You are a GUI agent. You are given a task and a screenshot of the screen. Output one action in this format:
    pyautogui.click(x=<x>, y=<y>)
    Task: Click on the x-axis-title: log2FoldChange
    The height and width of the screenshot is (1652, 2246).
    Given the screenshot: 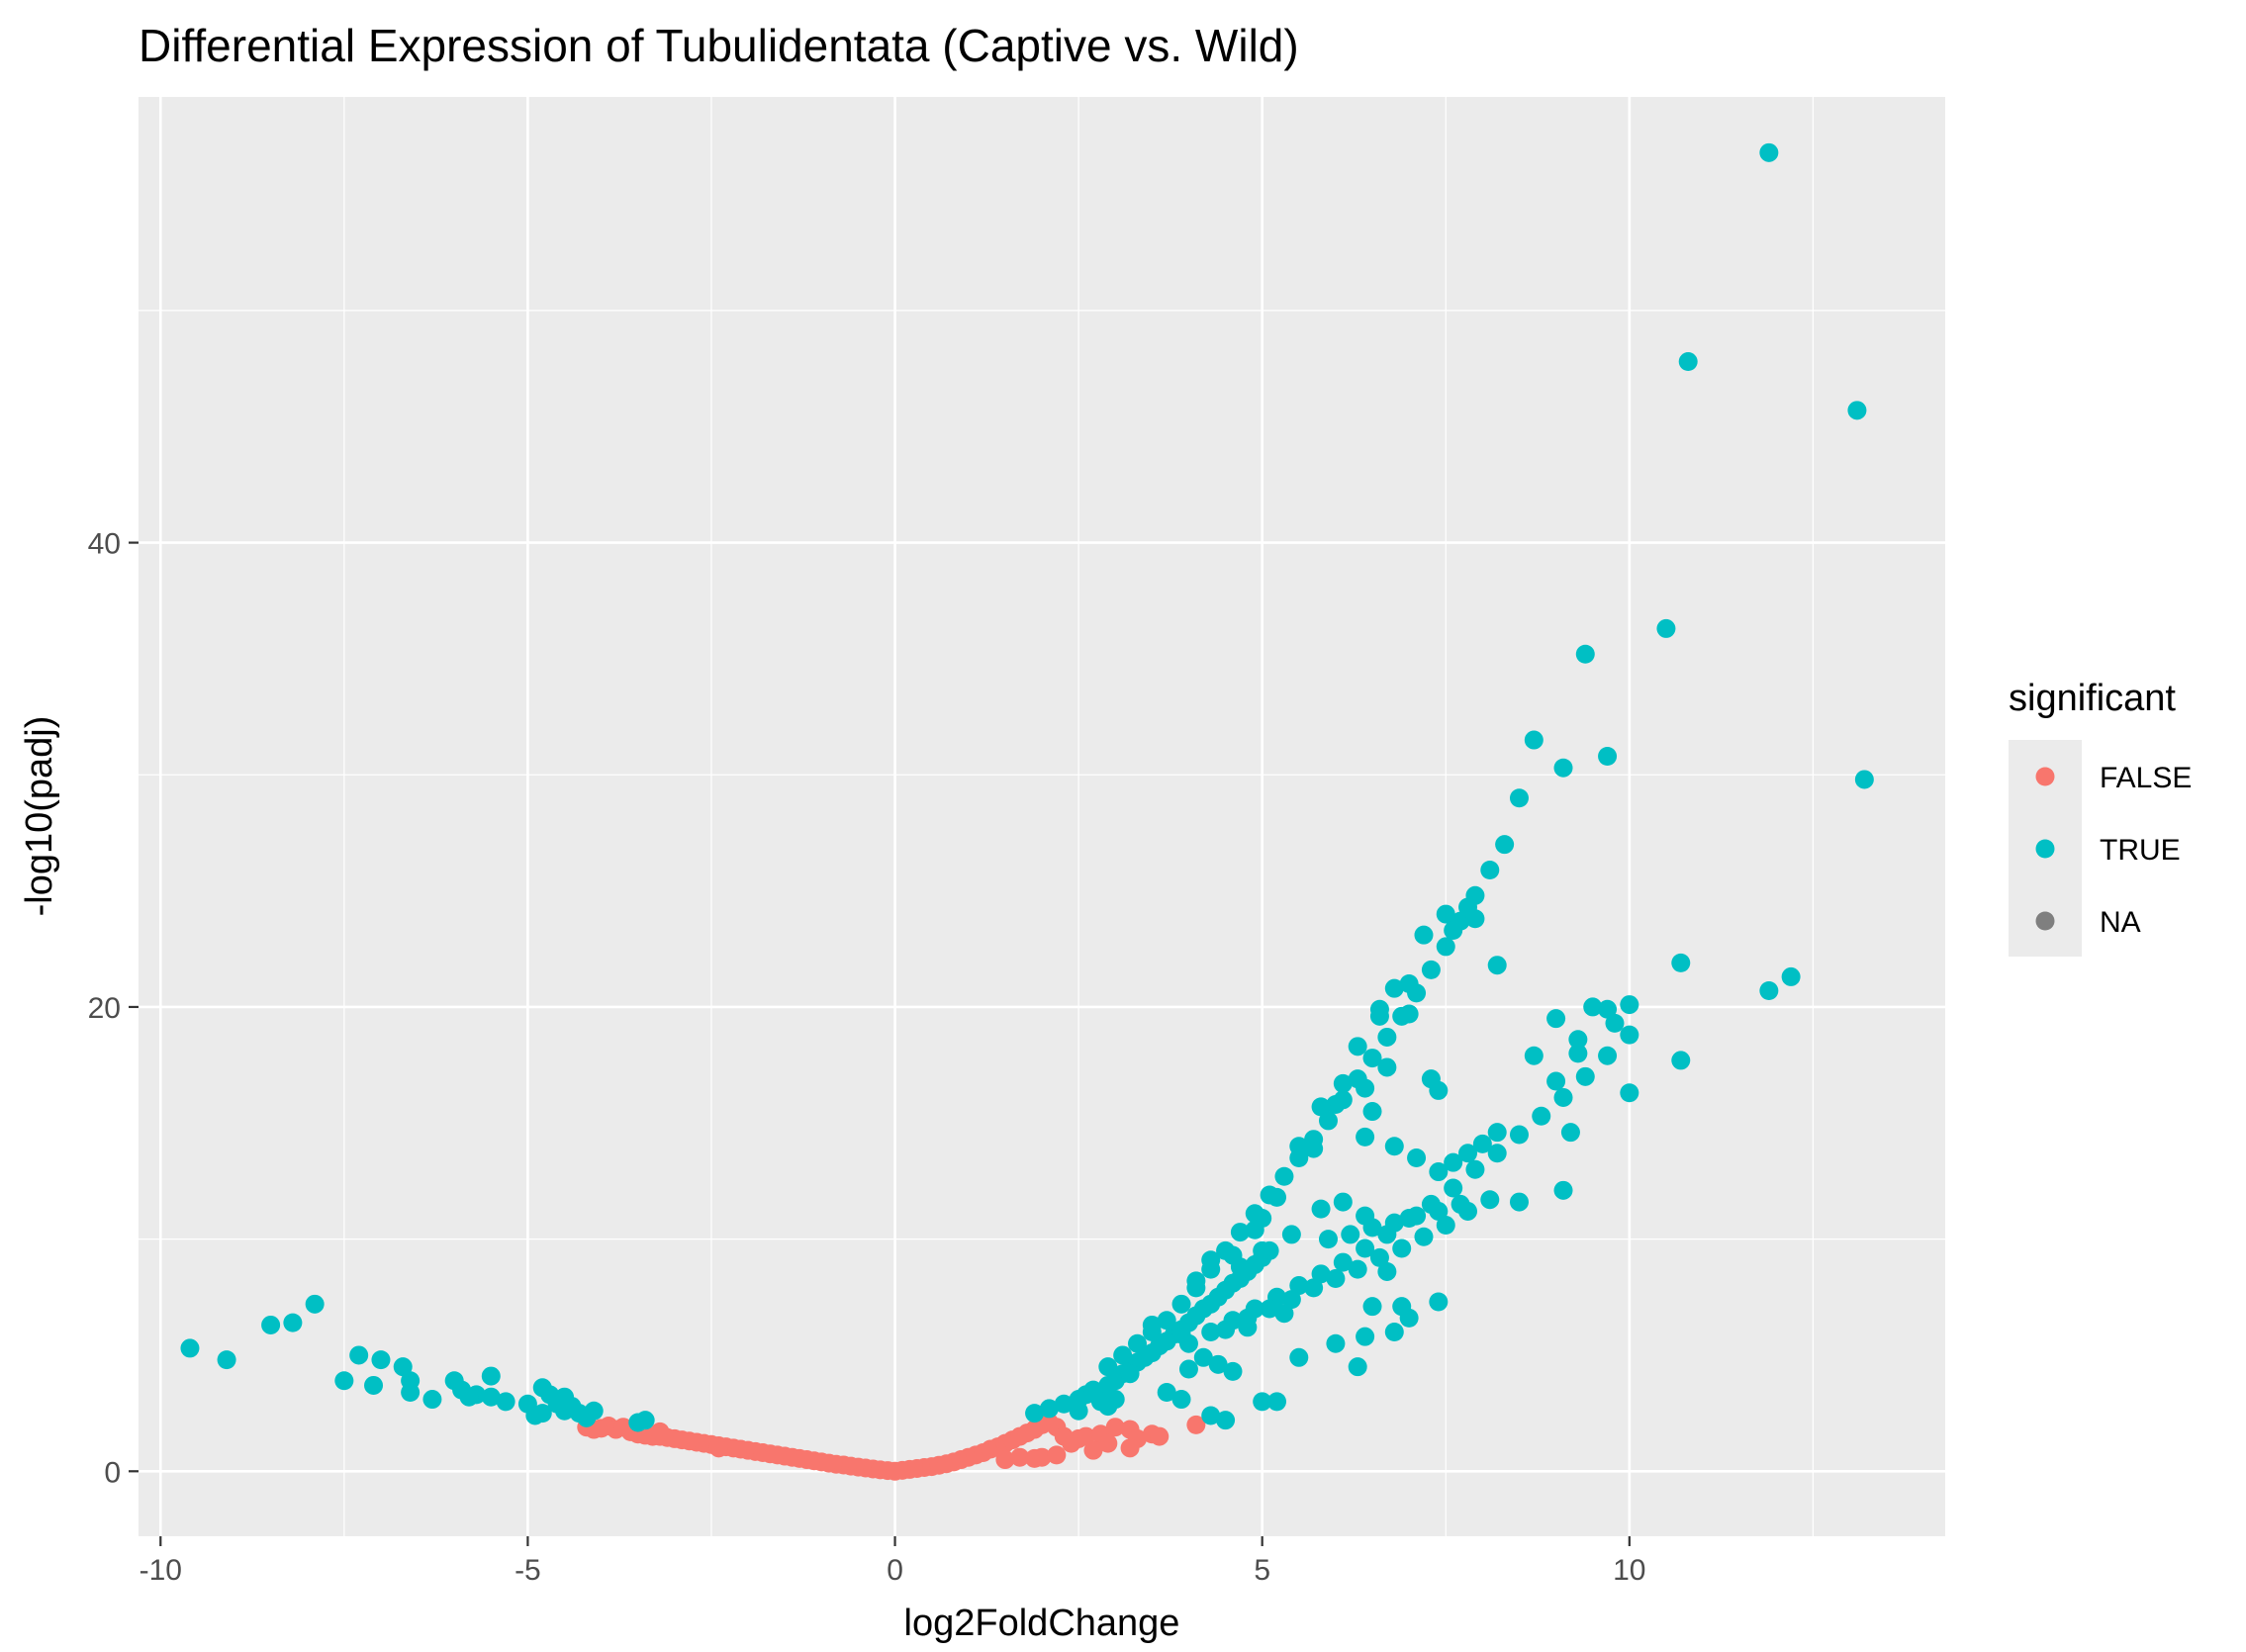 What is the action you would take?
    pyautogui.click(x=1042, y=1623)
    